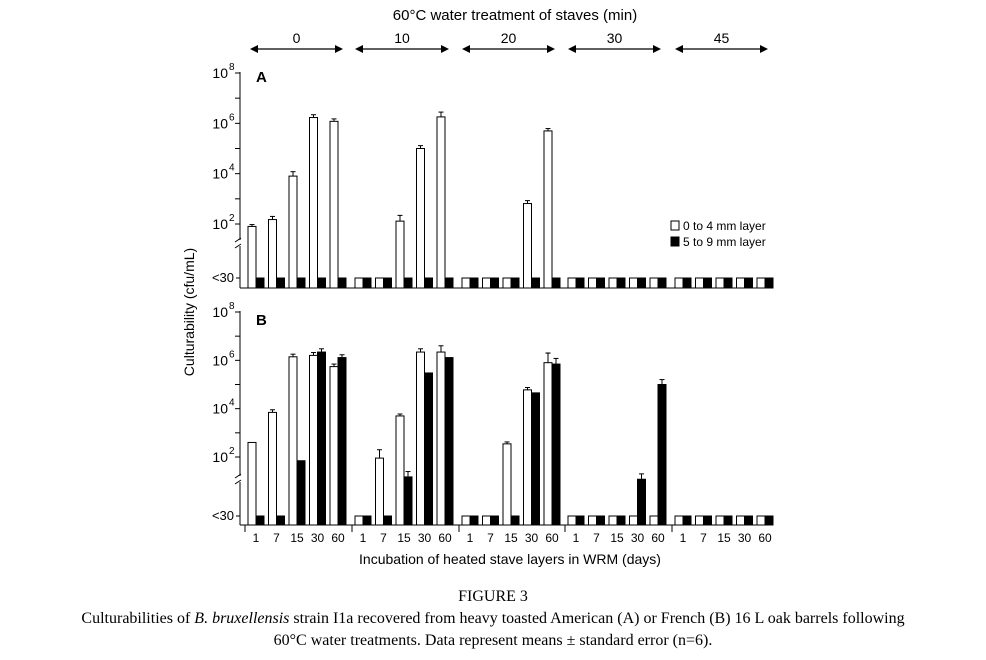  What do you see at coordinates (508, 535) in the screenshot?
I see `x-tick-labels: 1 7 15 30 60 1 7 15 30 60 1 7 15 30 60 1 7 15 30 60 1 7 15 30 60` at bounding box center [508, 535].